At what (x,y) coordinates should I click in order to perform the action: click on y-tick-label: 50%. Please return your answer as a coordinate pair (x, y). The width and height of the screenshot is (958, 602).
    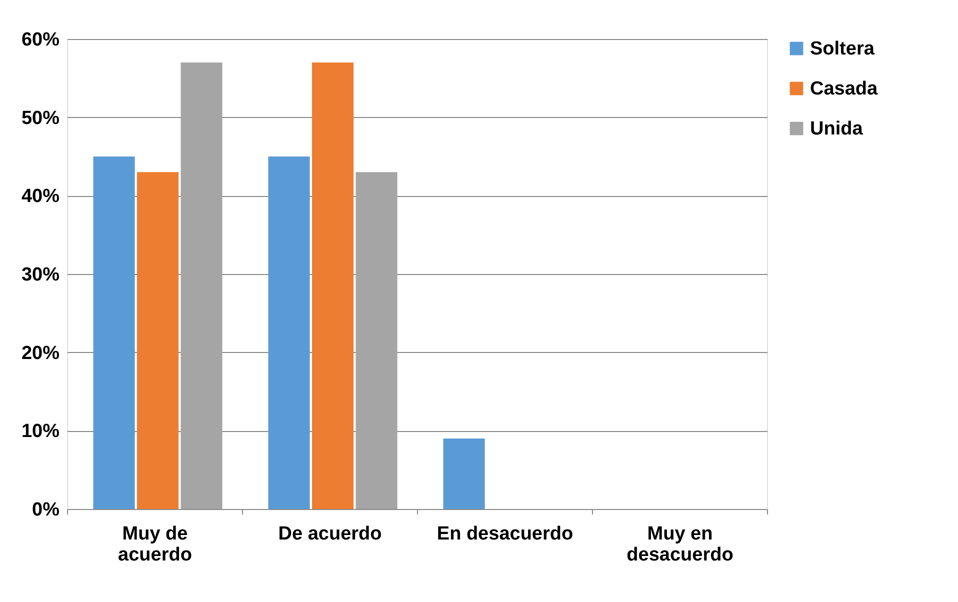
    Looking at the image, I should click on (40, 118).